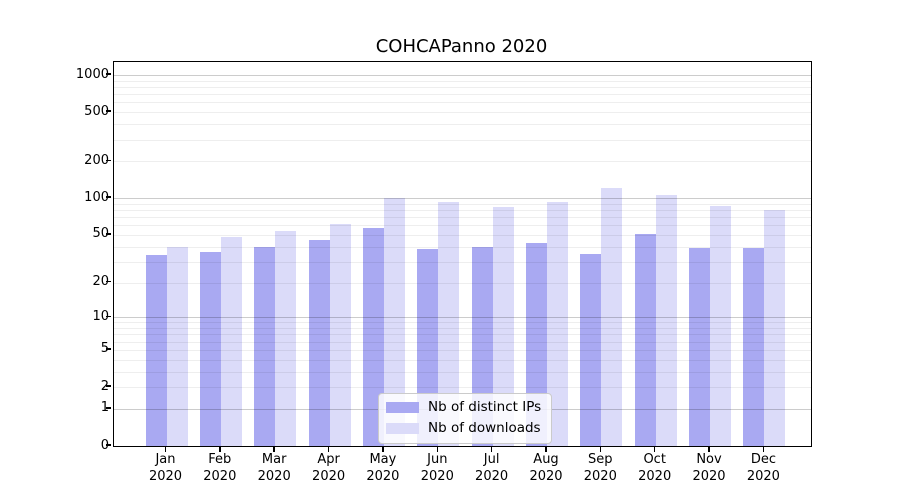  What do you see at coordinates (274, 468) in the screenshot?
I see `x-axis-month-label: Mar 2020` at bounding box center [274, 468].